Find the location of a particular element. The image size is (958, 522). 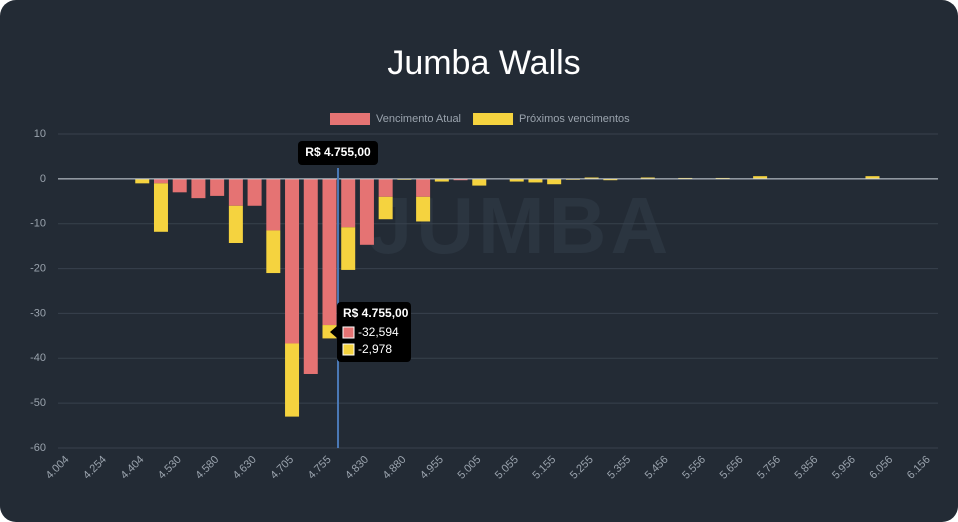

x-tick-label: 5.155 is located at coordinates (544, 468).